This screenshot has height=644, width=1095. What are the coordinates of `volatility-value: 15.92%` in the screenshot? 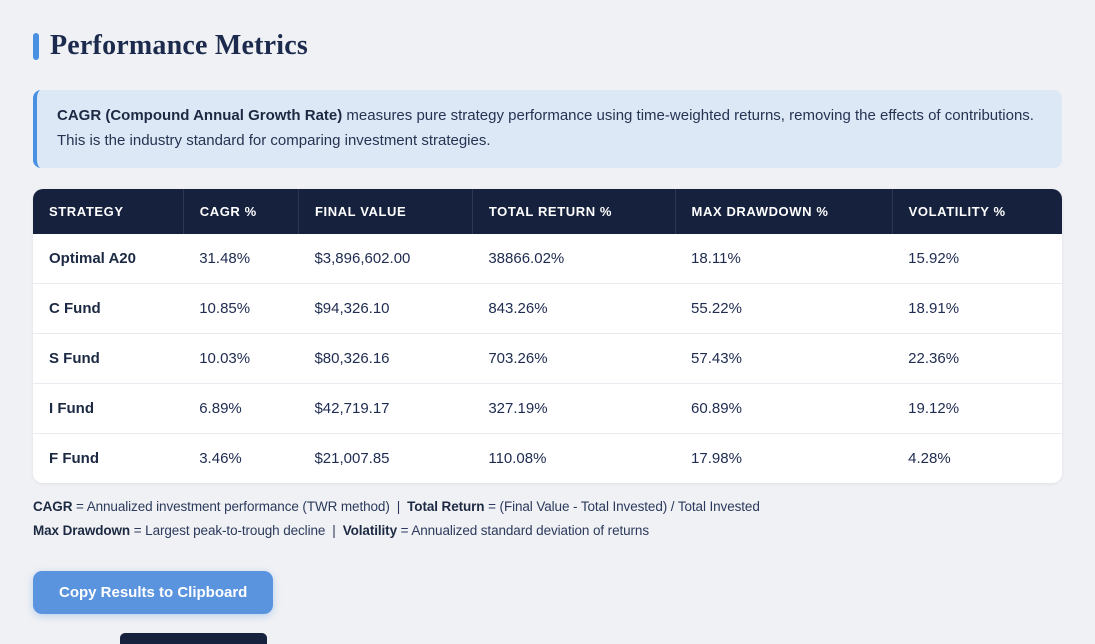 It's located at (977, 258).